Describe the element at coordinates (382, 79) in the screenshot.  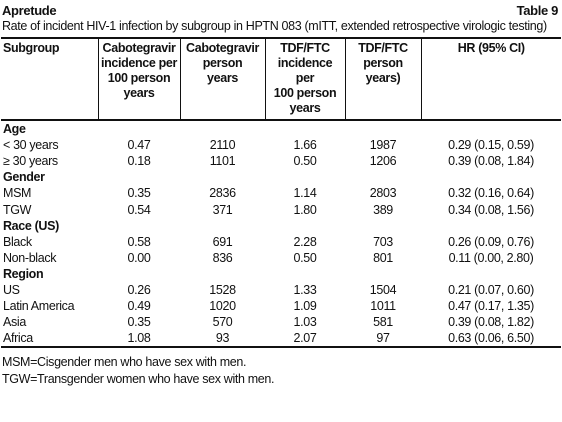
I see `column-header: TDF/FTC person years)` at that location.